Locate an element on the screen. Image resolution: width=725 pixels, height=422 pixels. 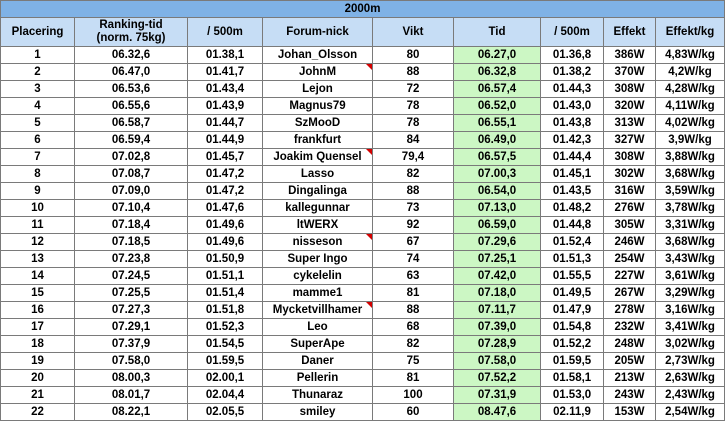
table-cell: 3,02W/kg is located at coordinates (689, 344).